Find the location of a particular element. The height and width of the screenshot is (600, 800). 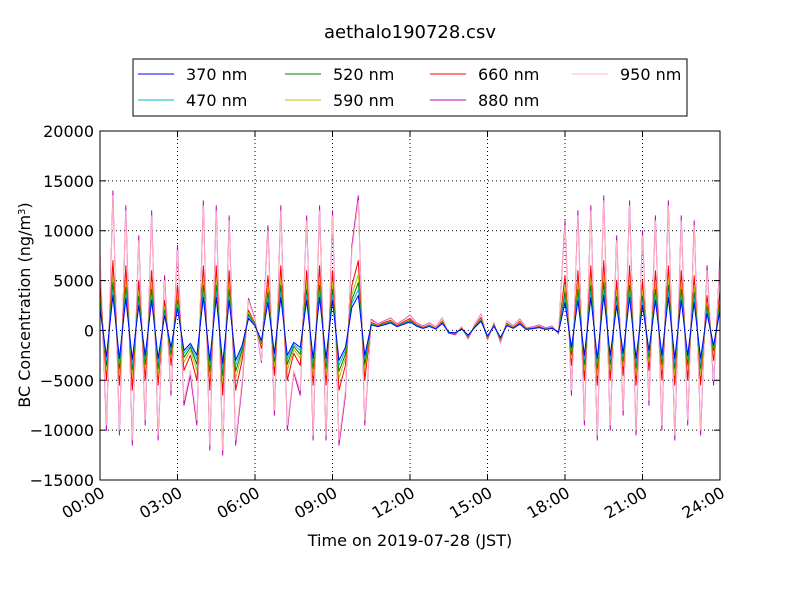

legend-label: 520 nm is located at coordinates (363, 74).